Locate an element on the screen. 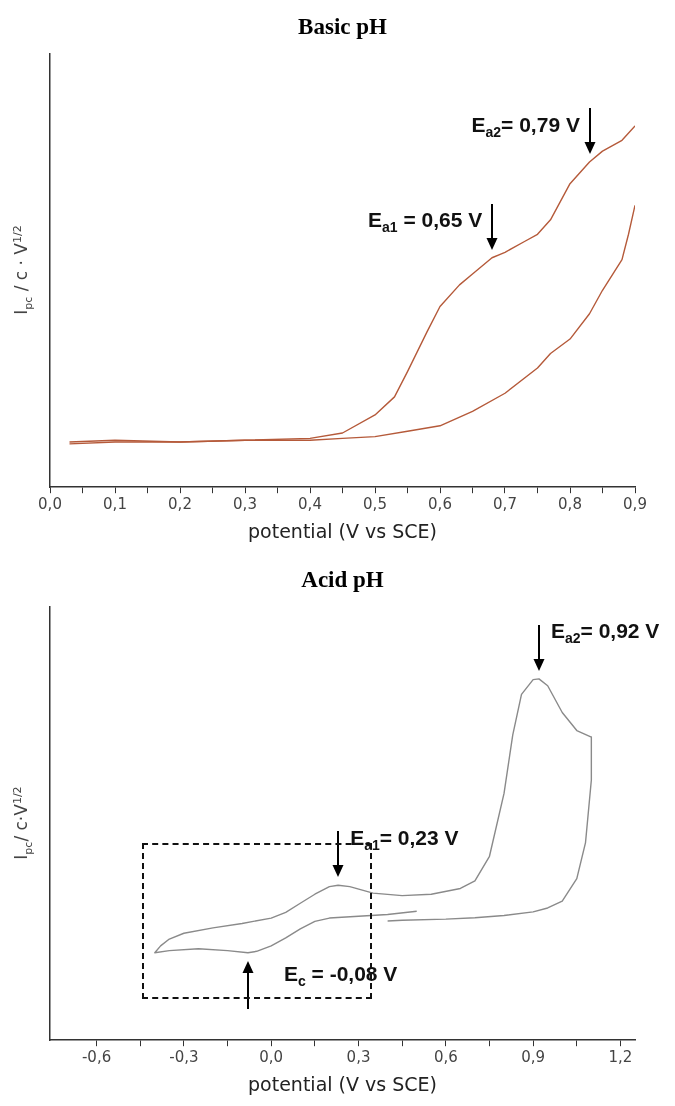 The height and width of the screenshot is (1106, 675). x-tick-label: 1,2 is located at coordinates (620, 1057).